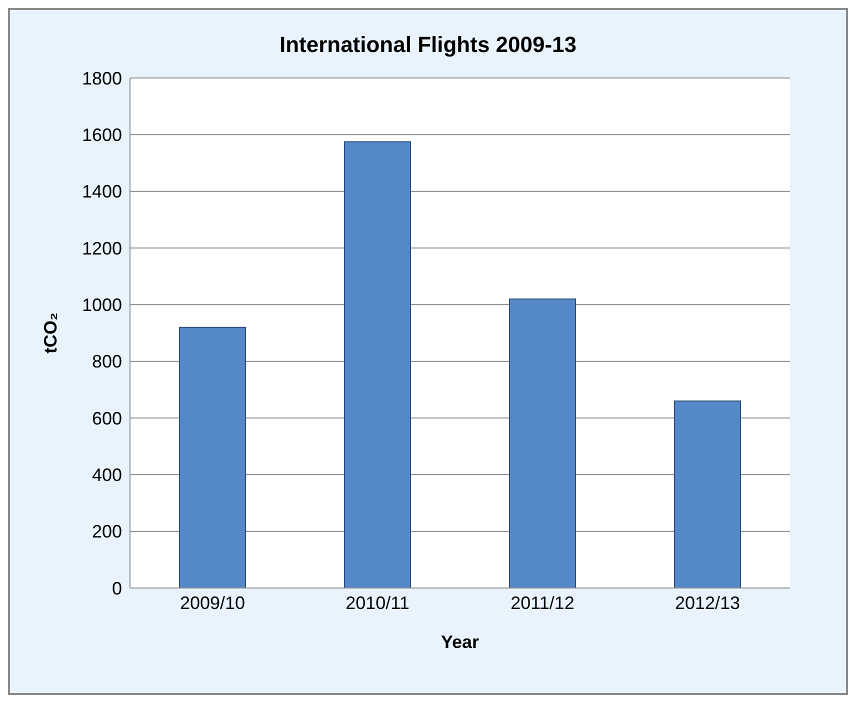  What do you see at coordinates (107, 532) in the screenshot?
I see `y-tick-label: 200` at bounding box center [107, 532].